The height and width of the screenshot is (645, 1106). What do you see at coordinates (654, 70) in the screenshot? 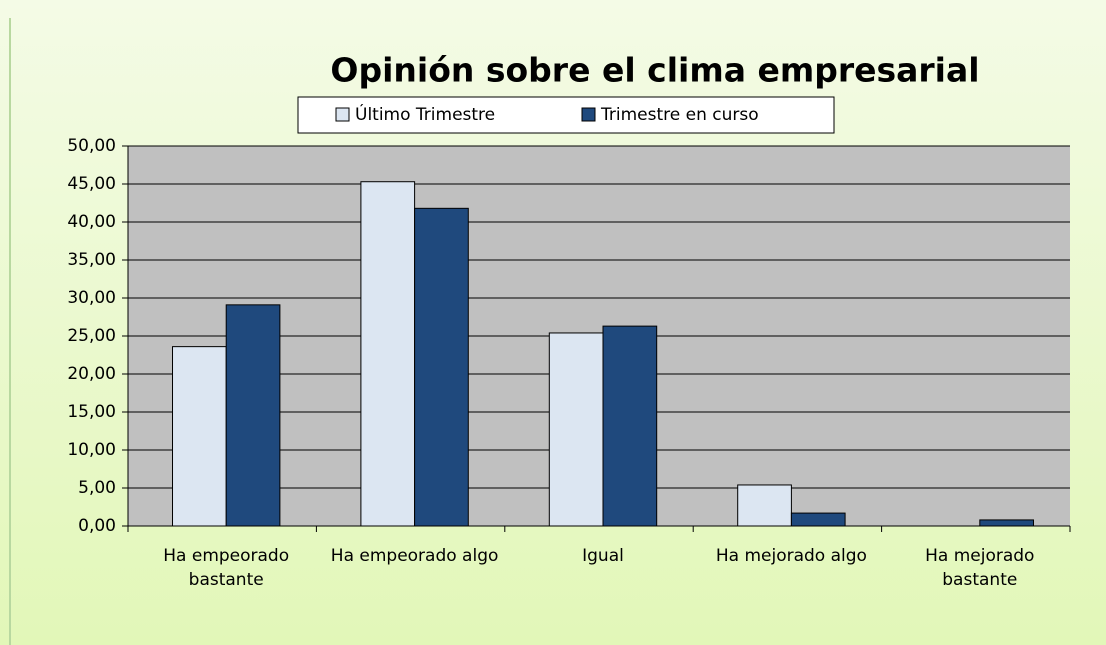
I see `chart-title: Opinión sobre el clima empresarial` at bounding box center [654, 70].